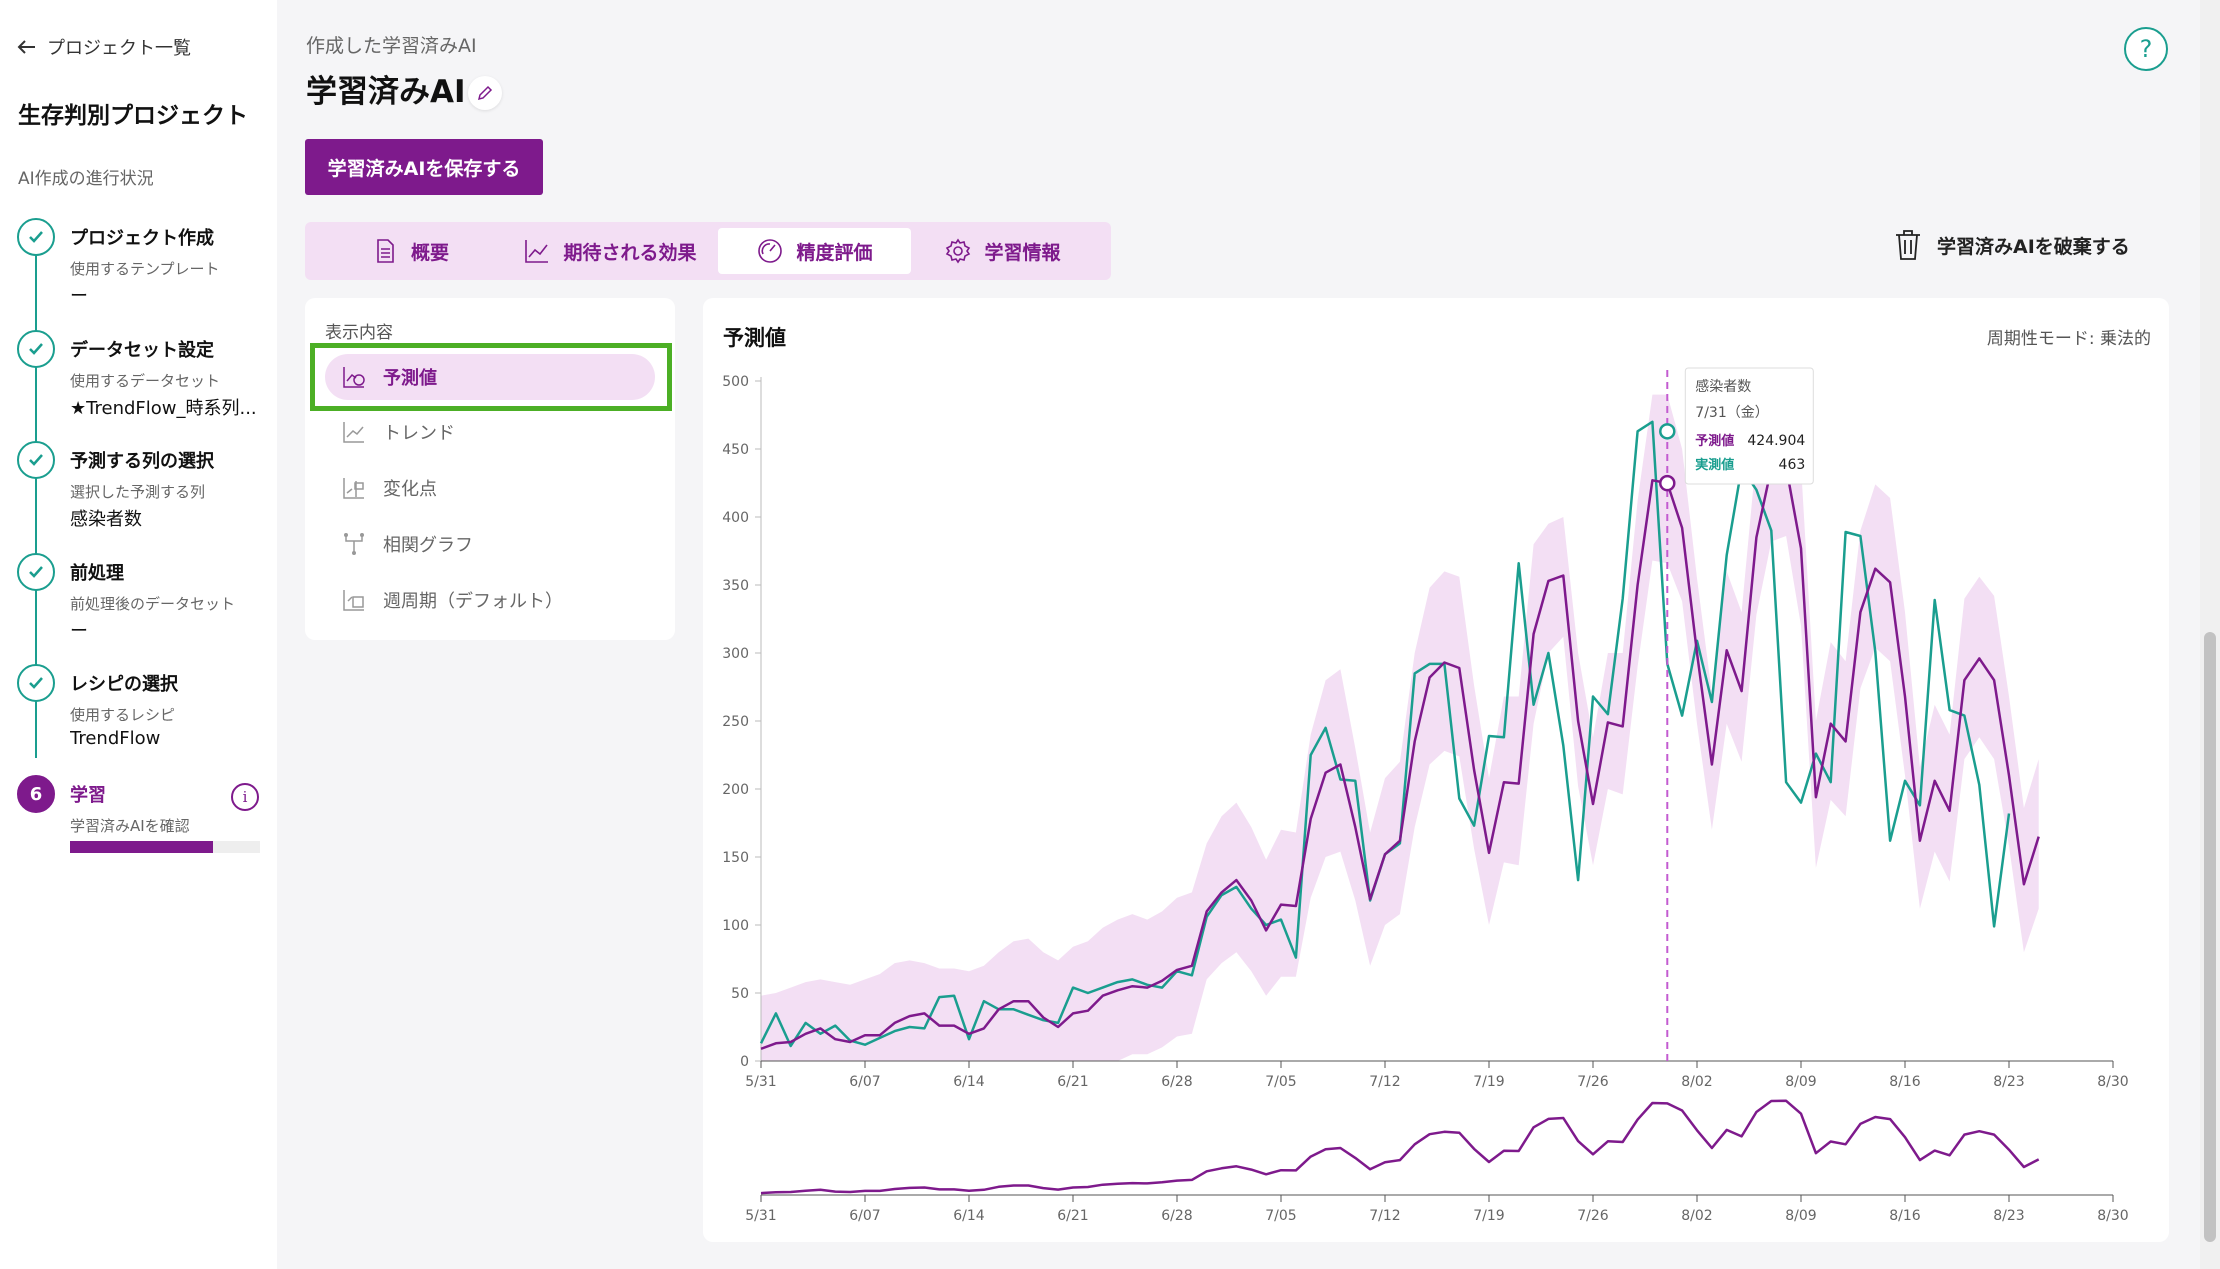 The image size is (2220, 1269). Describe the element at coordinates (2210, 937) in the screenshot. I see `scrollbar-thumb` at that location.